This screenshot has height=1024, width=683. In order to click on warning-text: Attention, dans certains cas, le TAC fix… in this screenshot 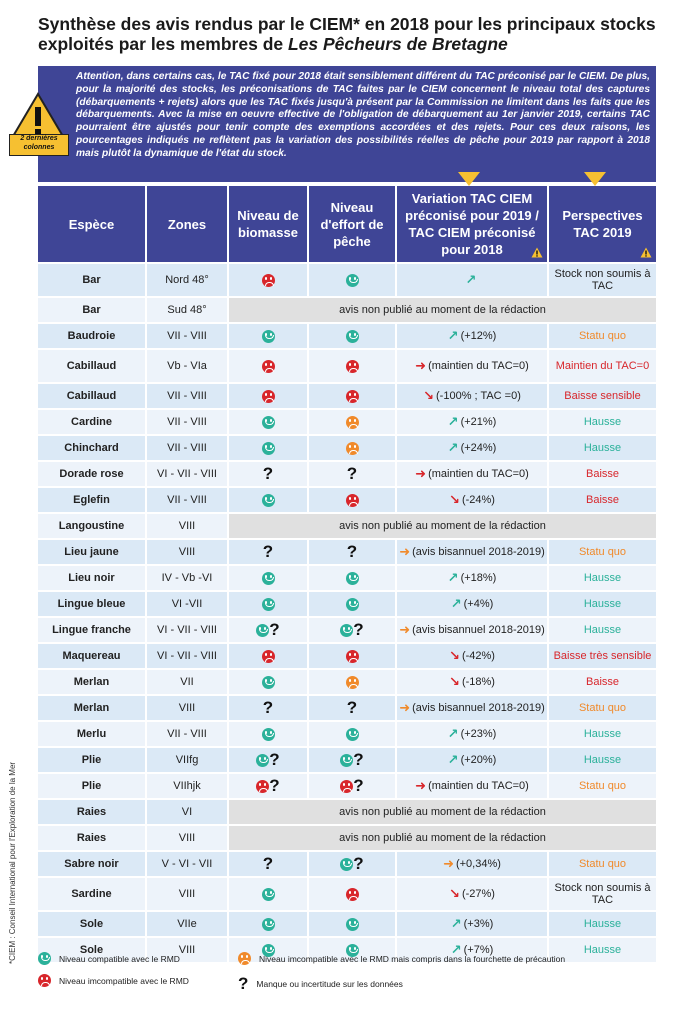, I will do `click(363, 115)`.